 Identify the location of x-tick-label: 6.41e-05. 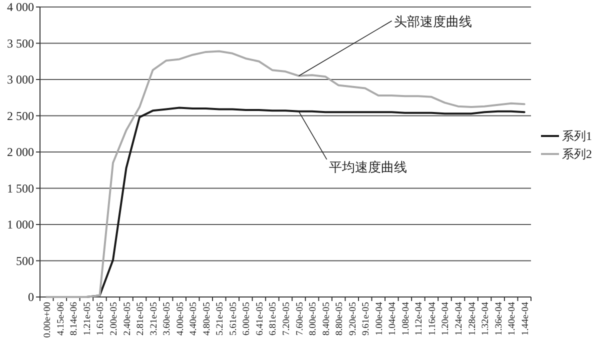
(260, 319).